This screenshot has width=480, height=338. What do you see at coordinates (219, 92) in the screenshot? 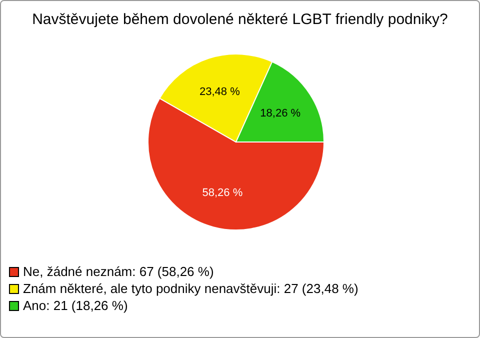
I see `data-label: 23,48 %` at bounding box center [219, 92].